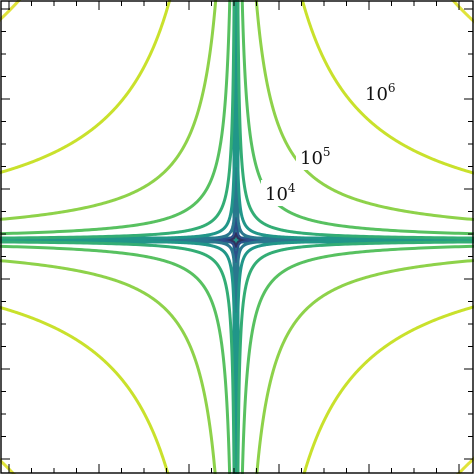  I want to click on contour-label-10-5: 105, so click(315, 157).